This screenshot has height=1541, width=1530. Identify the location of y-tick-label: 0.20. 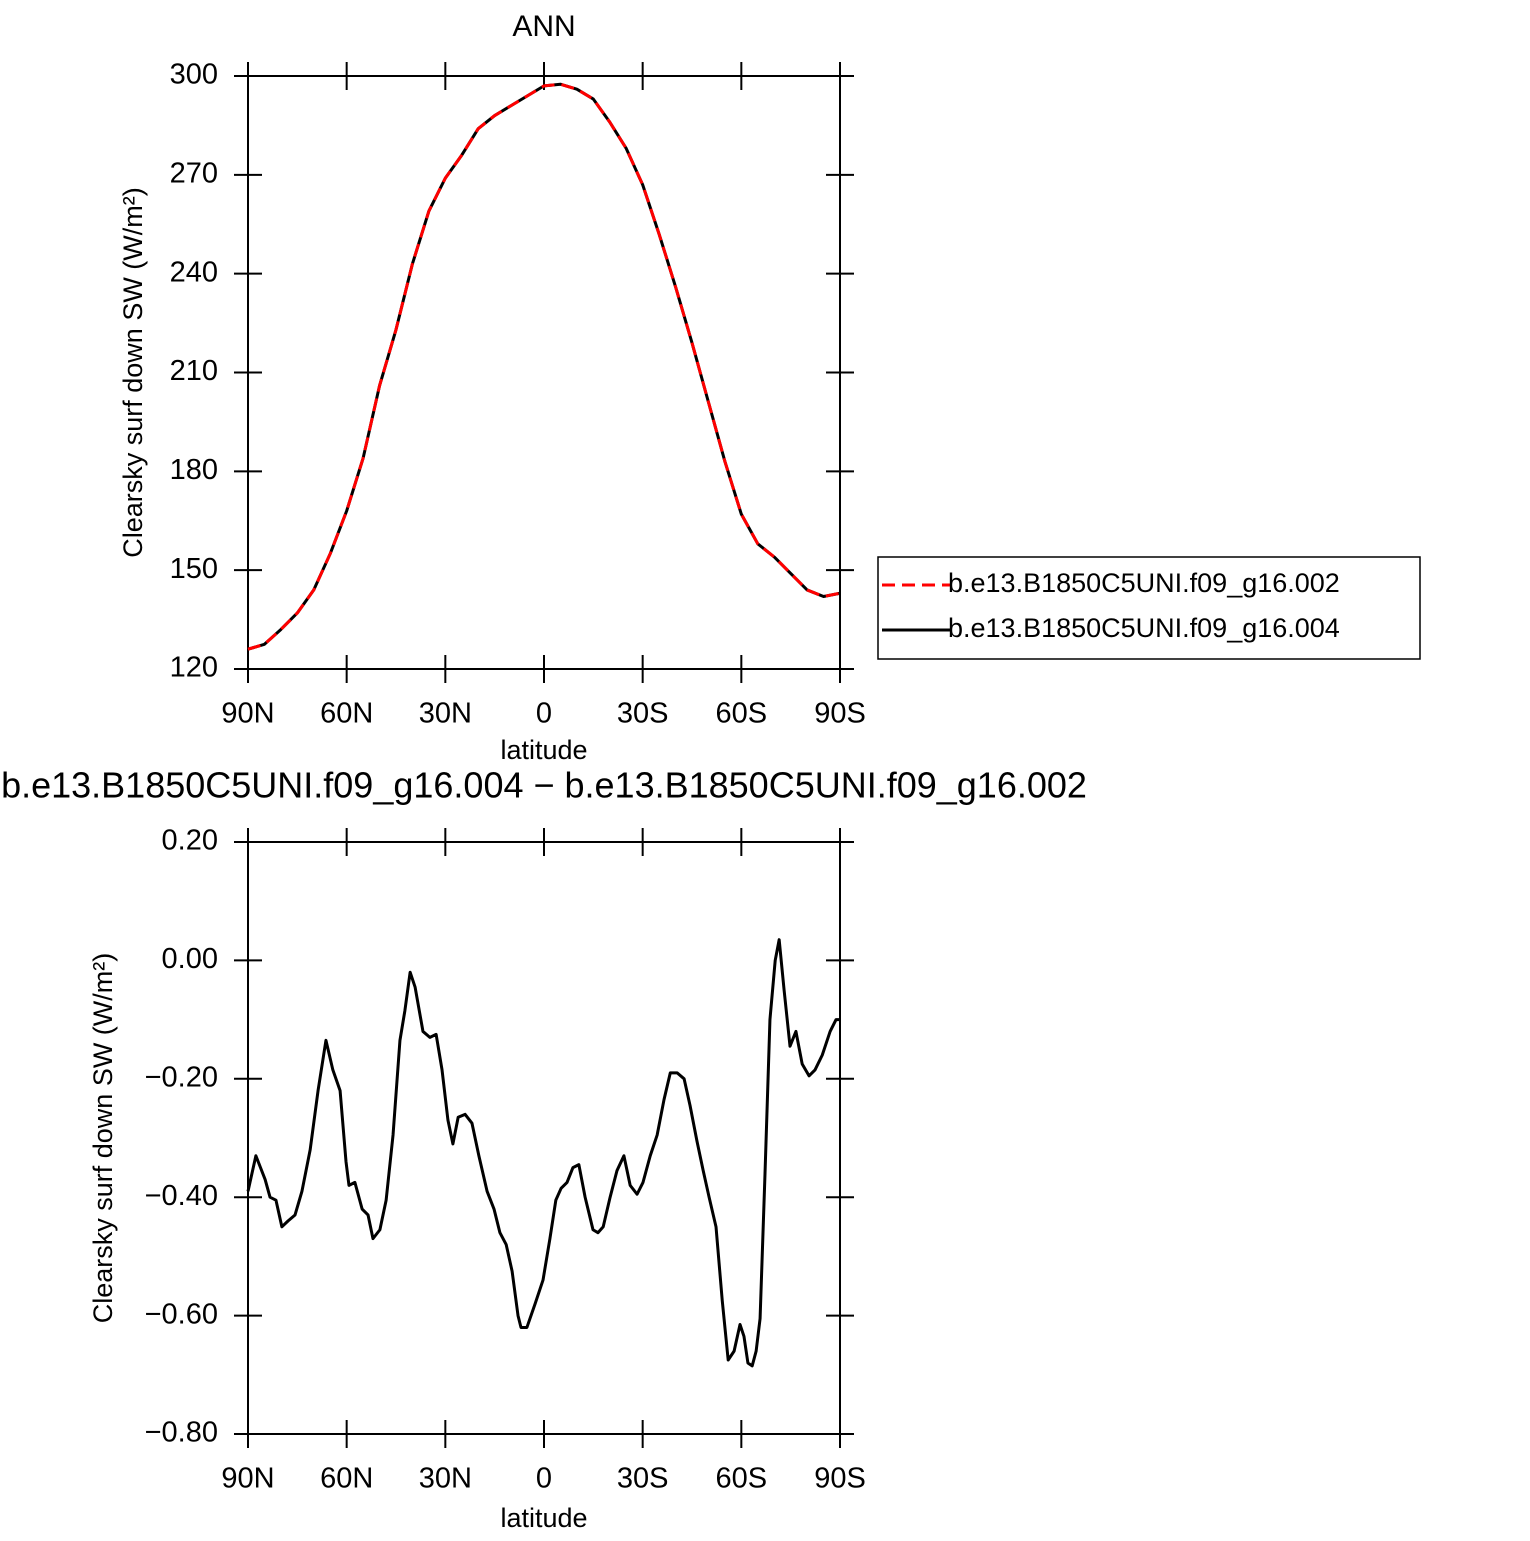
(190, 841).